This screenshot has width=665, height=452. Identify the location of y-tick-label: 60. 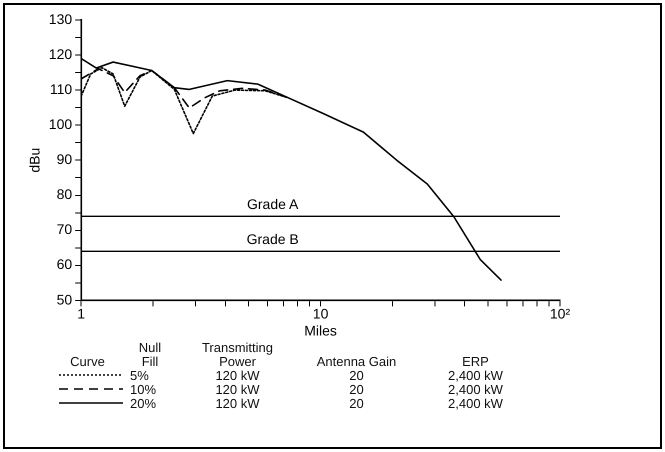
(64, 264).